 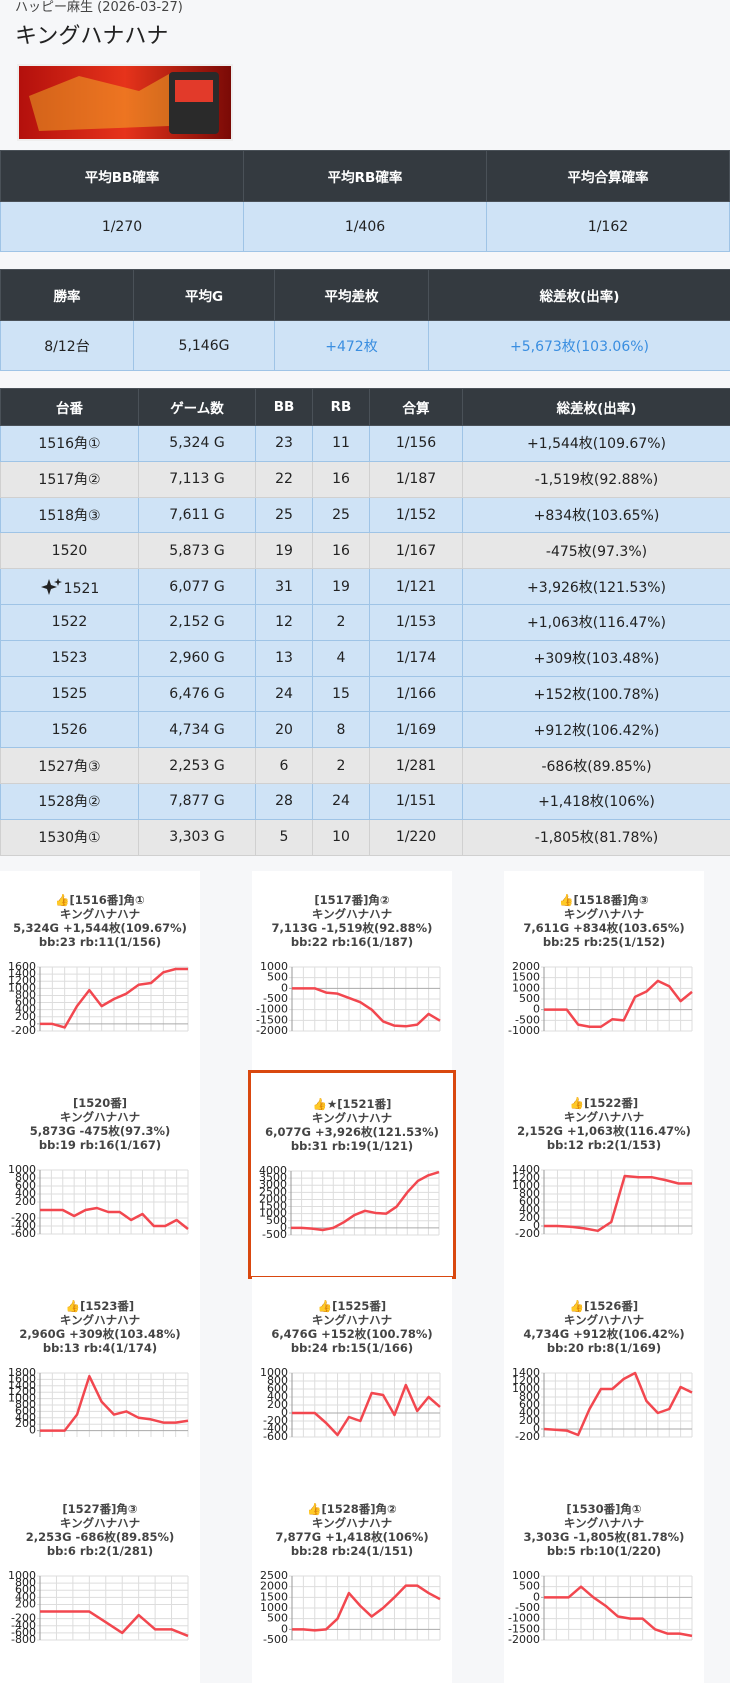 I want to click on table-cell: 5,324 G, so click(x=197, y=444).